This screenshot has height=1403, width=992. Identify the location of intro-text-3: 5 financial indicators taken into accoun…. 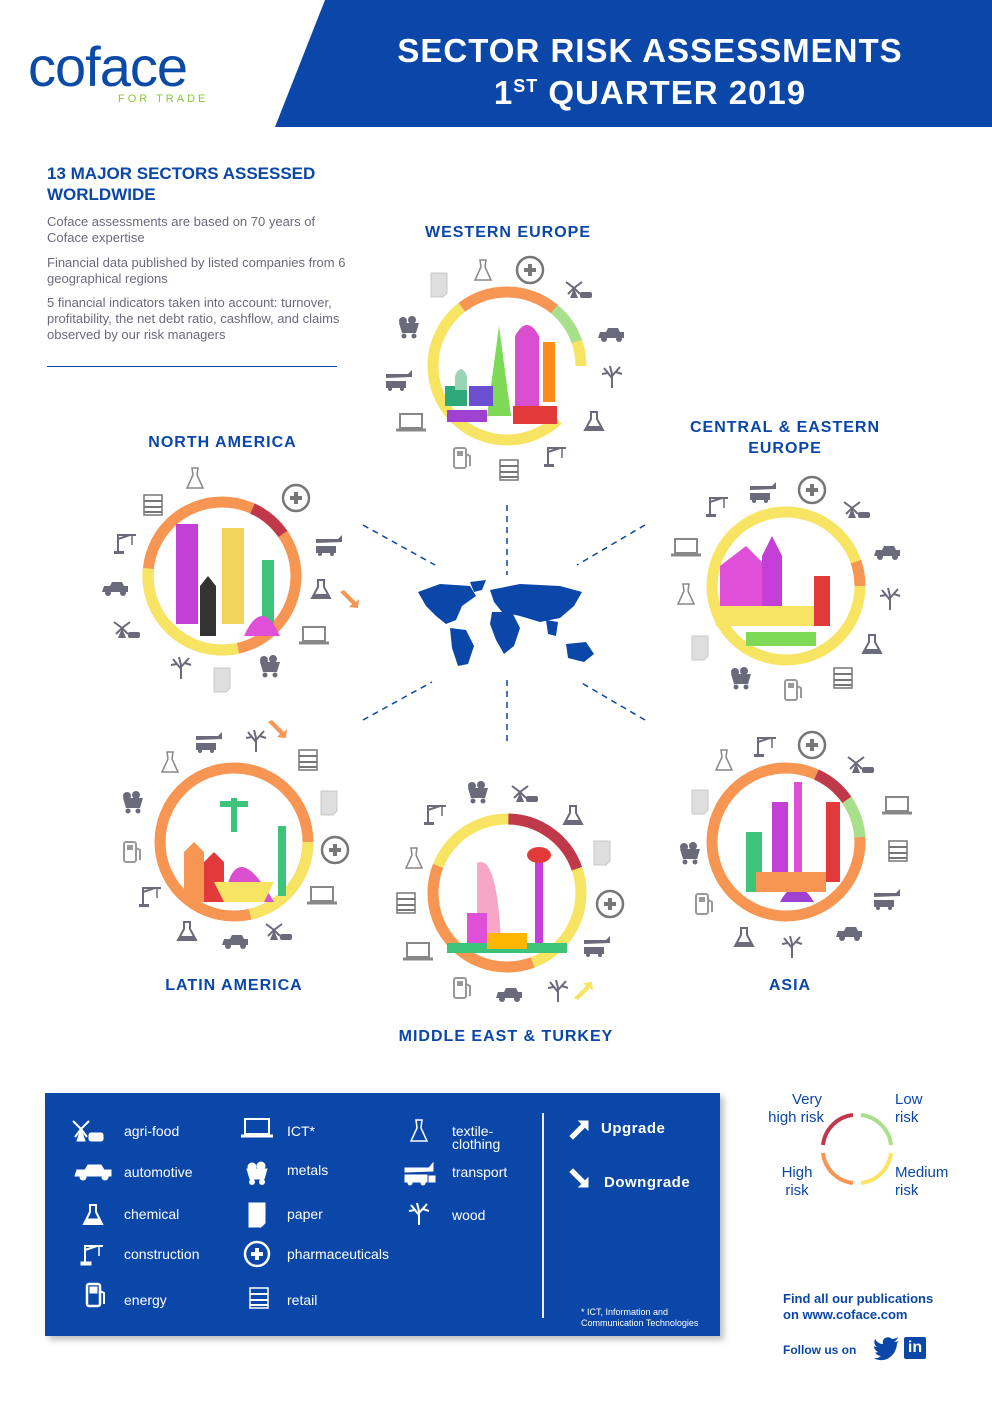
(193, 318).